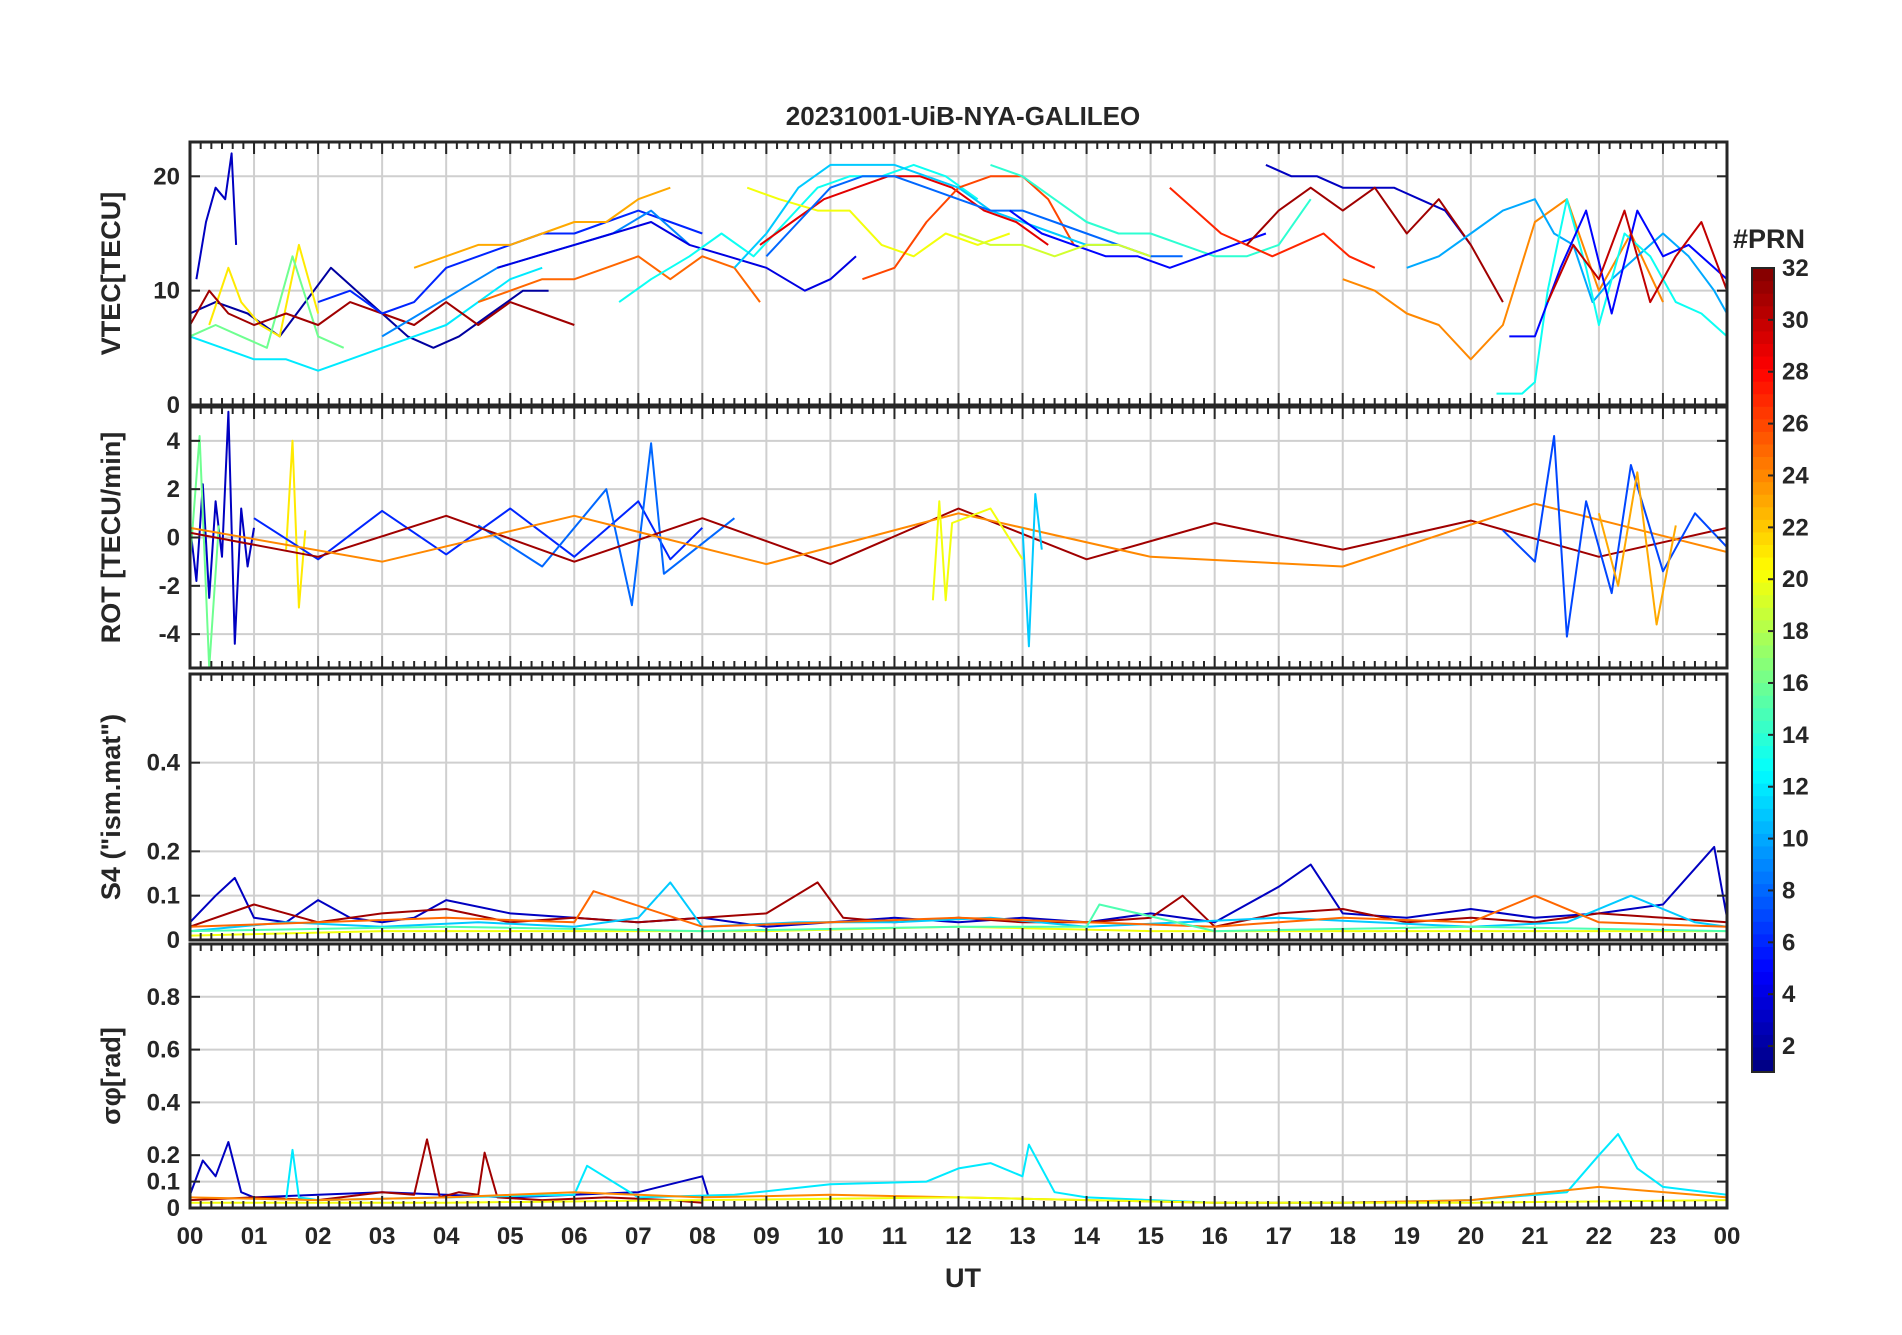  Describe the element at coordinates (963, 116) in the screenshot. I see `chart-title: 20231001-UiB-NYA-GALILEO` at that location.